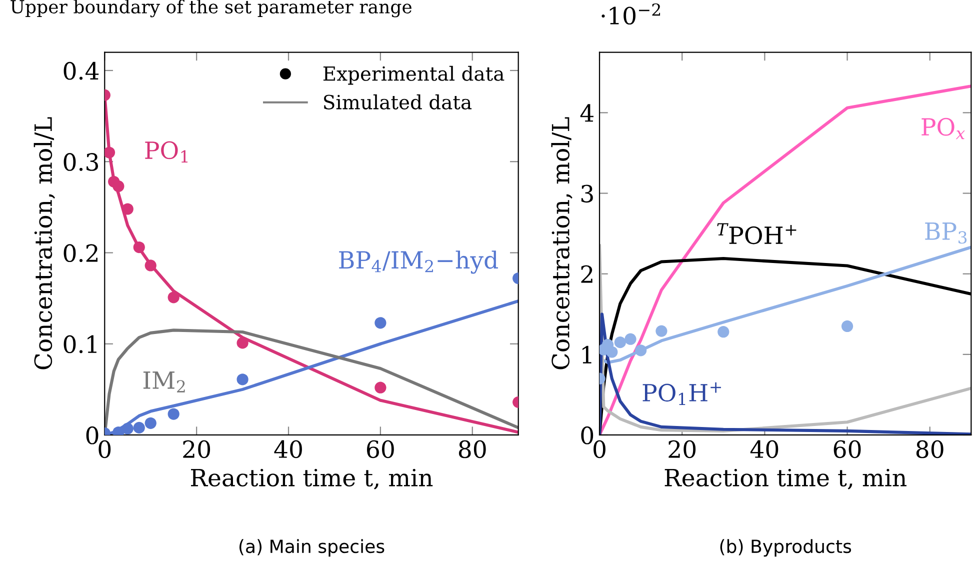 This screenshot has width=978, height=562. I want to click on y-tick-label: 1, so click(587, 355).